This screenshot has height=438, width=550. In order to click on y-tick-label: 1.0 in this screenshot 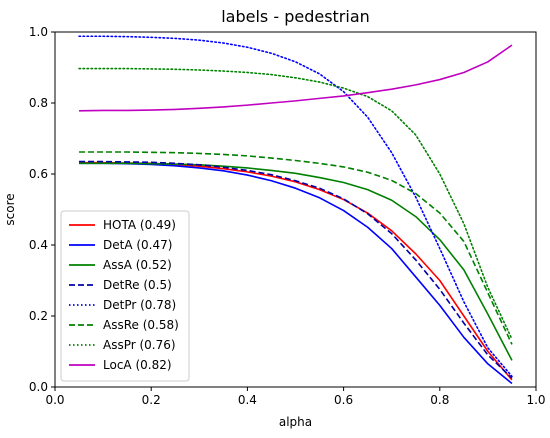, I will do `click(38, 32)`.